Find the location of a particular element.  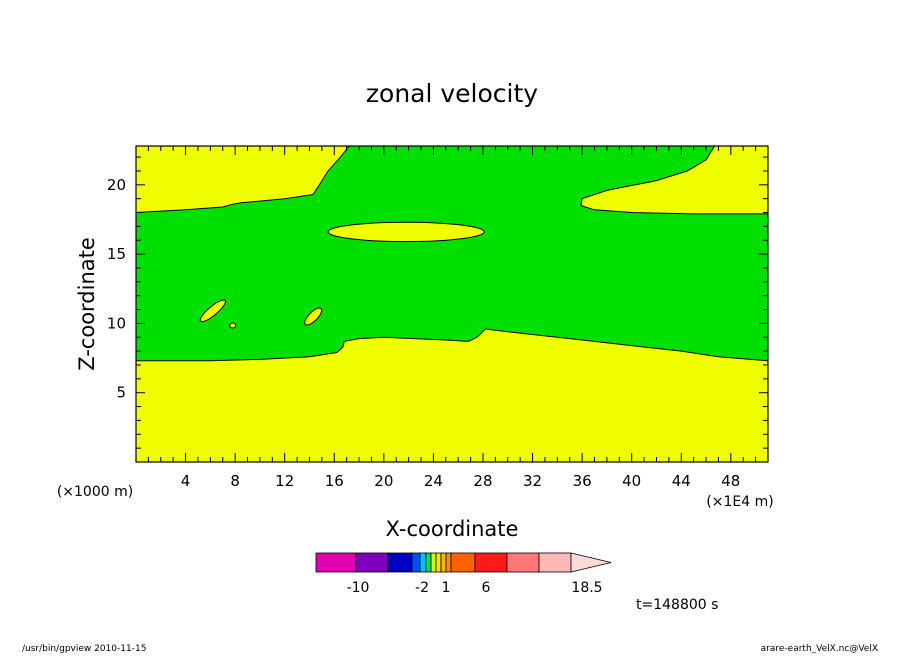

x-tick-label: 36 is located at coordinates (582, 481).